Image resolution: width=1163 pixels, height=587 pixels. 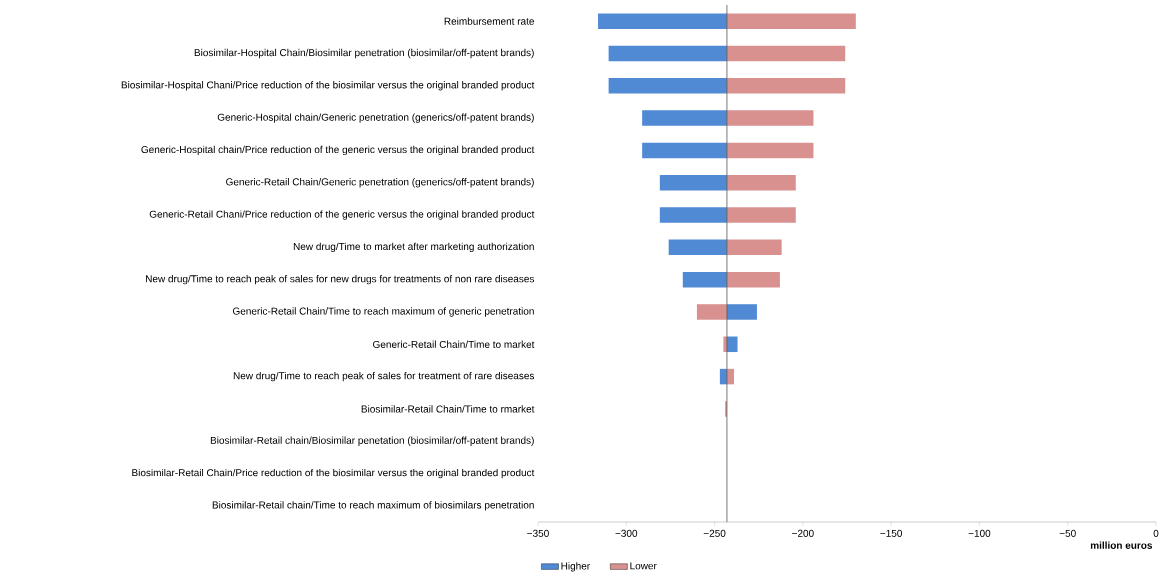 What do you see at coordinates (489, 21) in the screenshot?
I see `y-tick-label: Reimbursement rate` at bounding box center [489, 21].